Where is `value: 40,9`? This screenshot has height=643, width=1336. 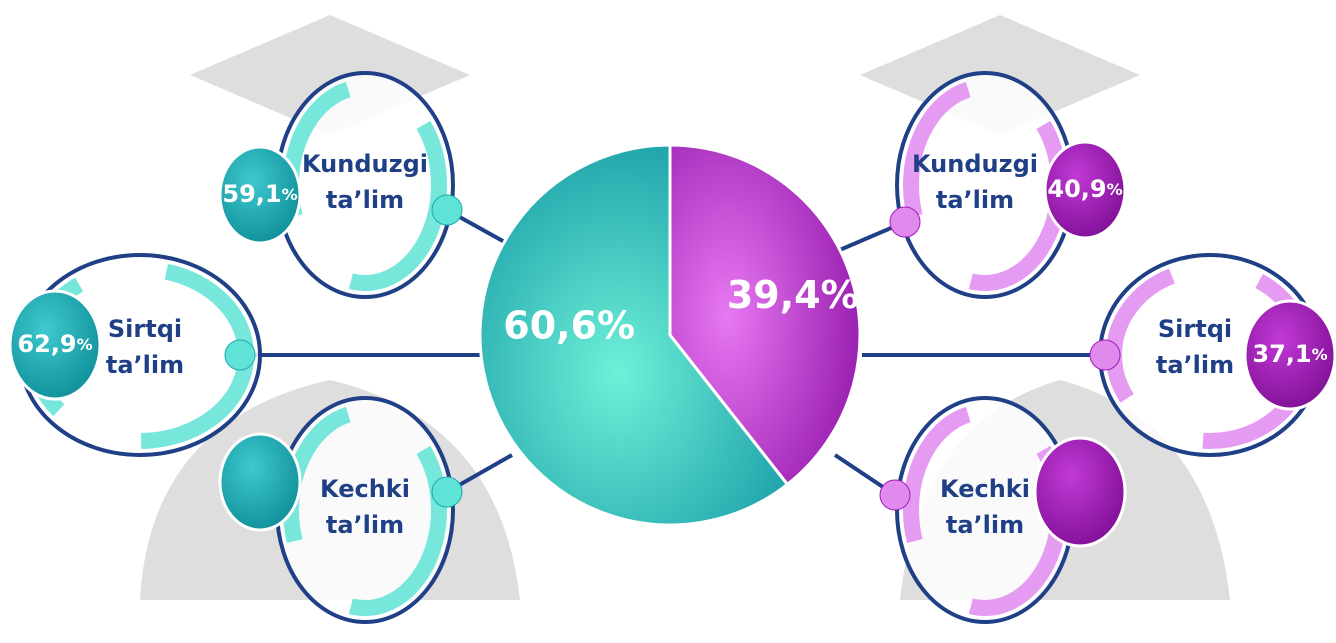
value: 40,9 is located at coordinates (1076, 189).